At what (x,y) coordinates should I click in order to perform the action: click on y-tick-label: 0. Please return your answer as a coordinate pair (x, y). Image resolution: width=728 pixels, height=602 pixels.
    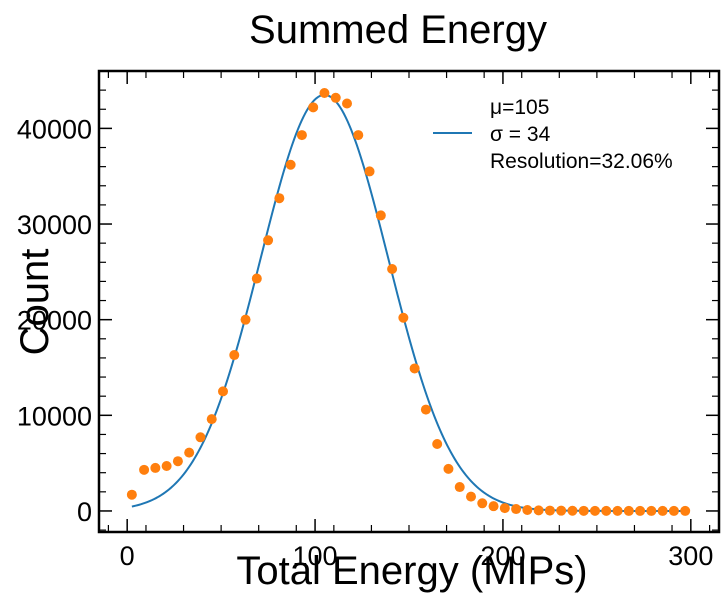
    Looking at the image, I should click on (84, 512).